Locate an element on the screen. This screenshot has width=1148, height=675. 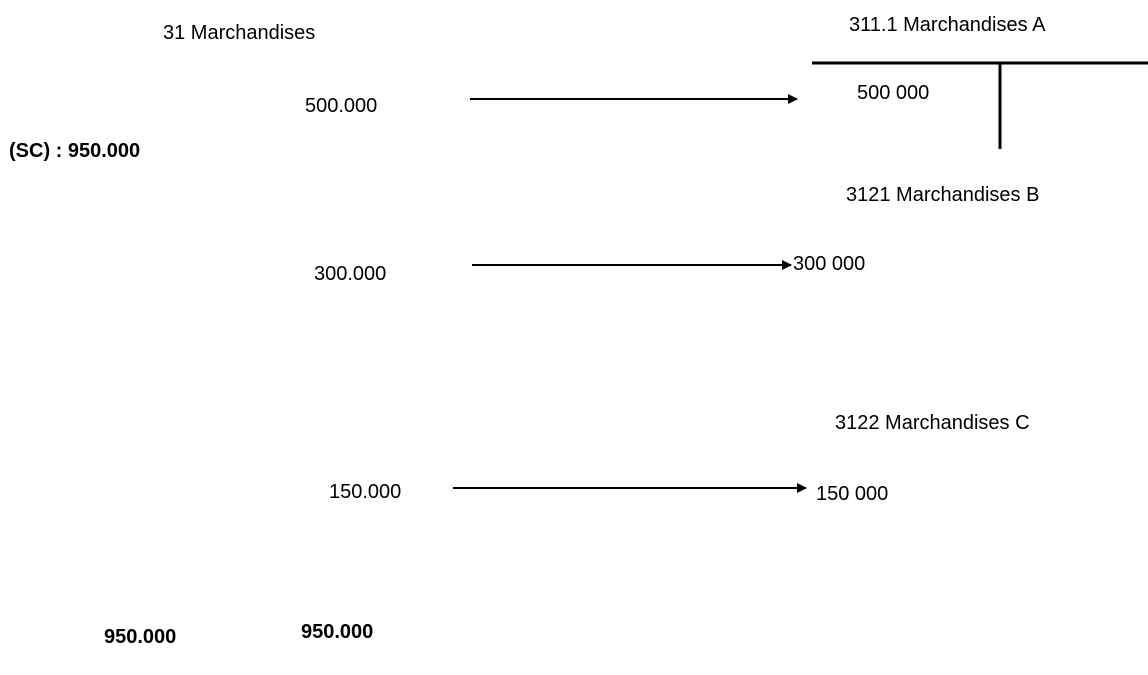
sub-account-a-amount: 500 000 is located at coordinates (893, 93).